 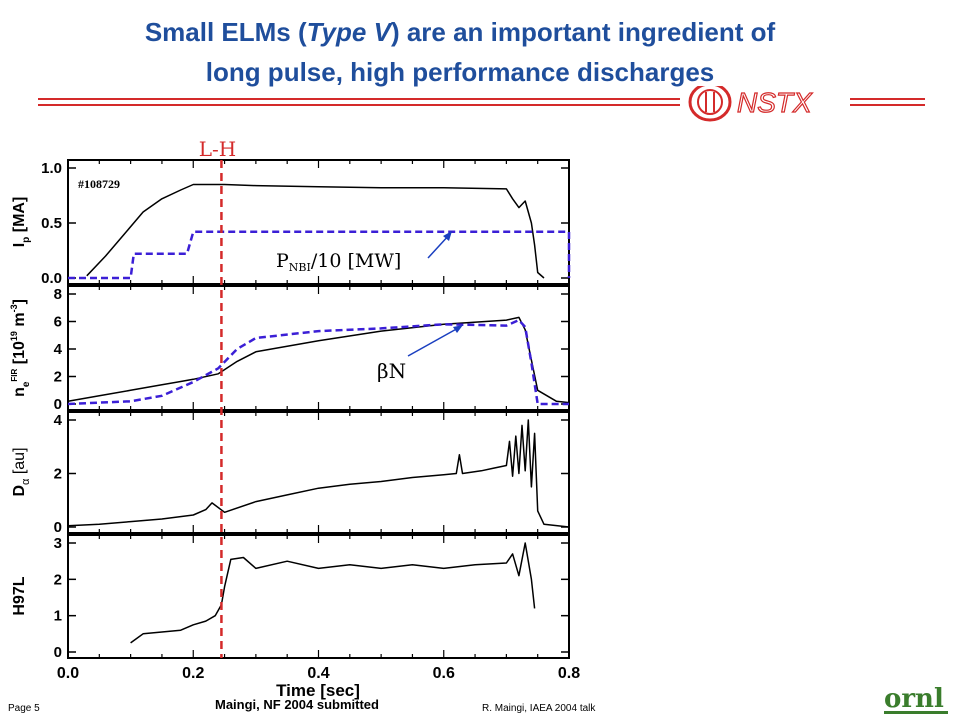 I want to click on y-axis-label-ip: Ip [MA], so click(x=21, y=222).